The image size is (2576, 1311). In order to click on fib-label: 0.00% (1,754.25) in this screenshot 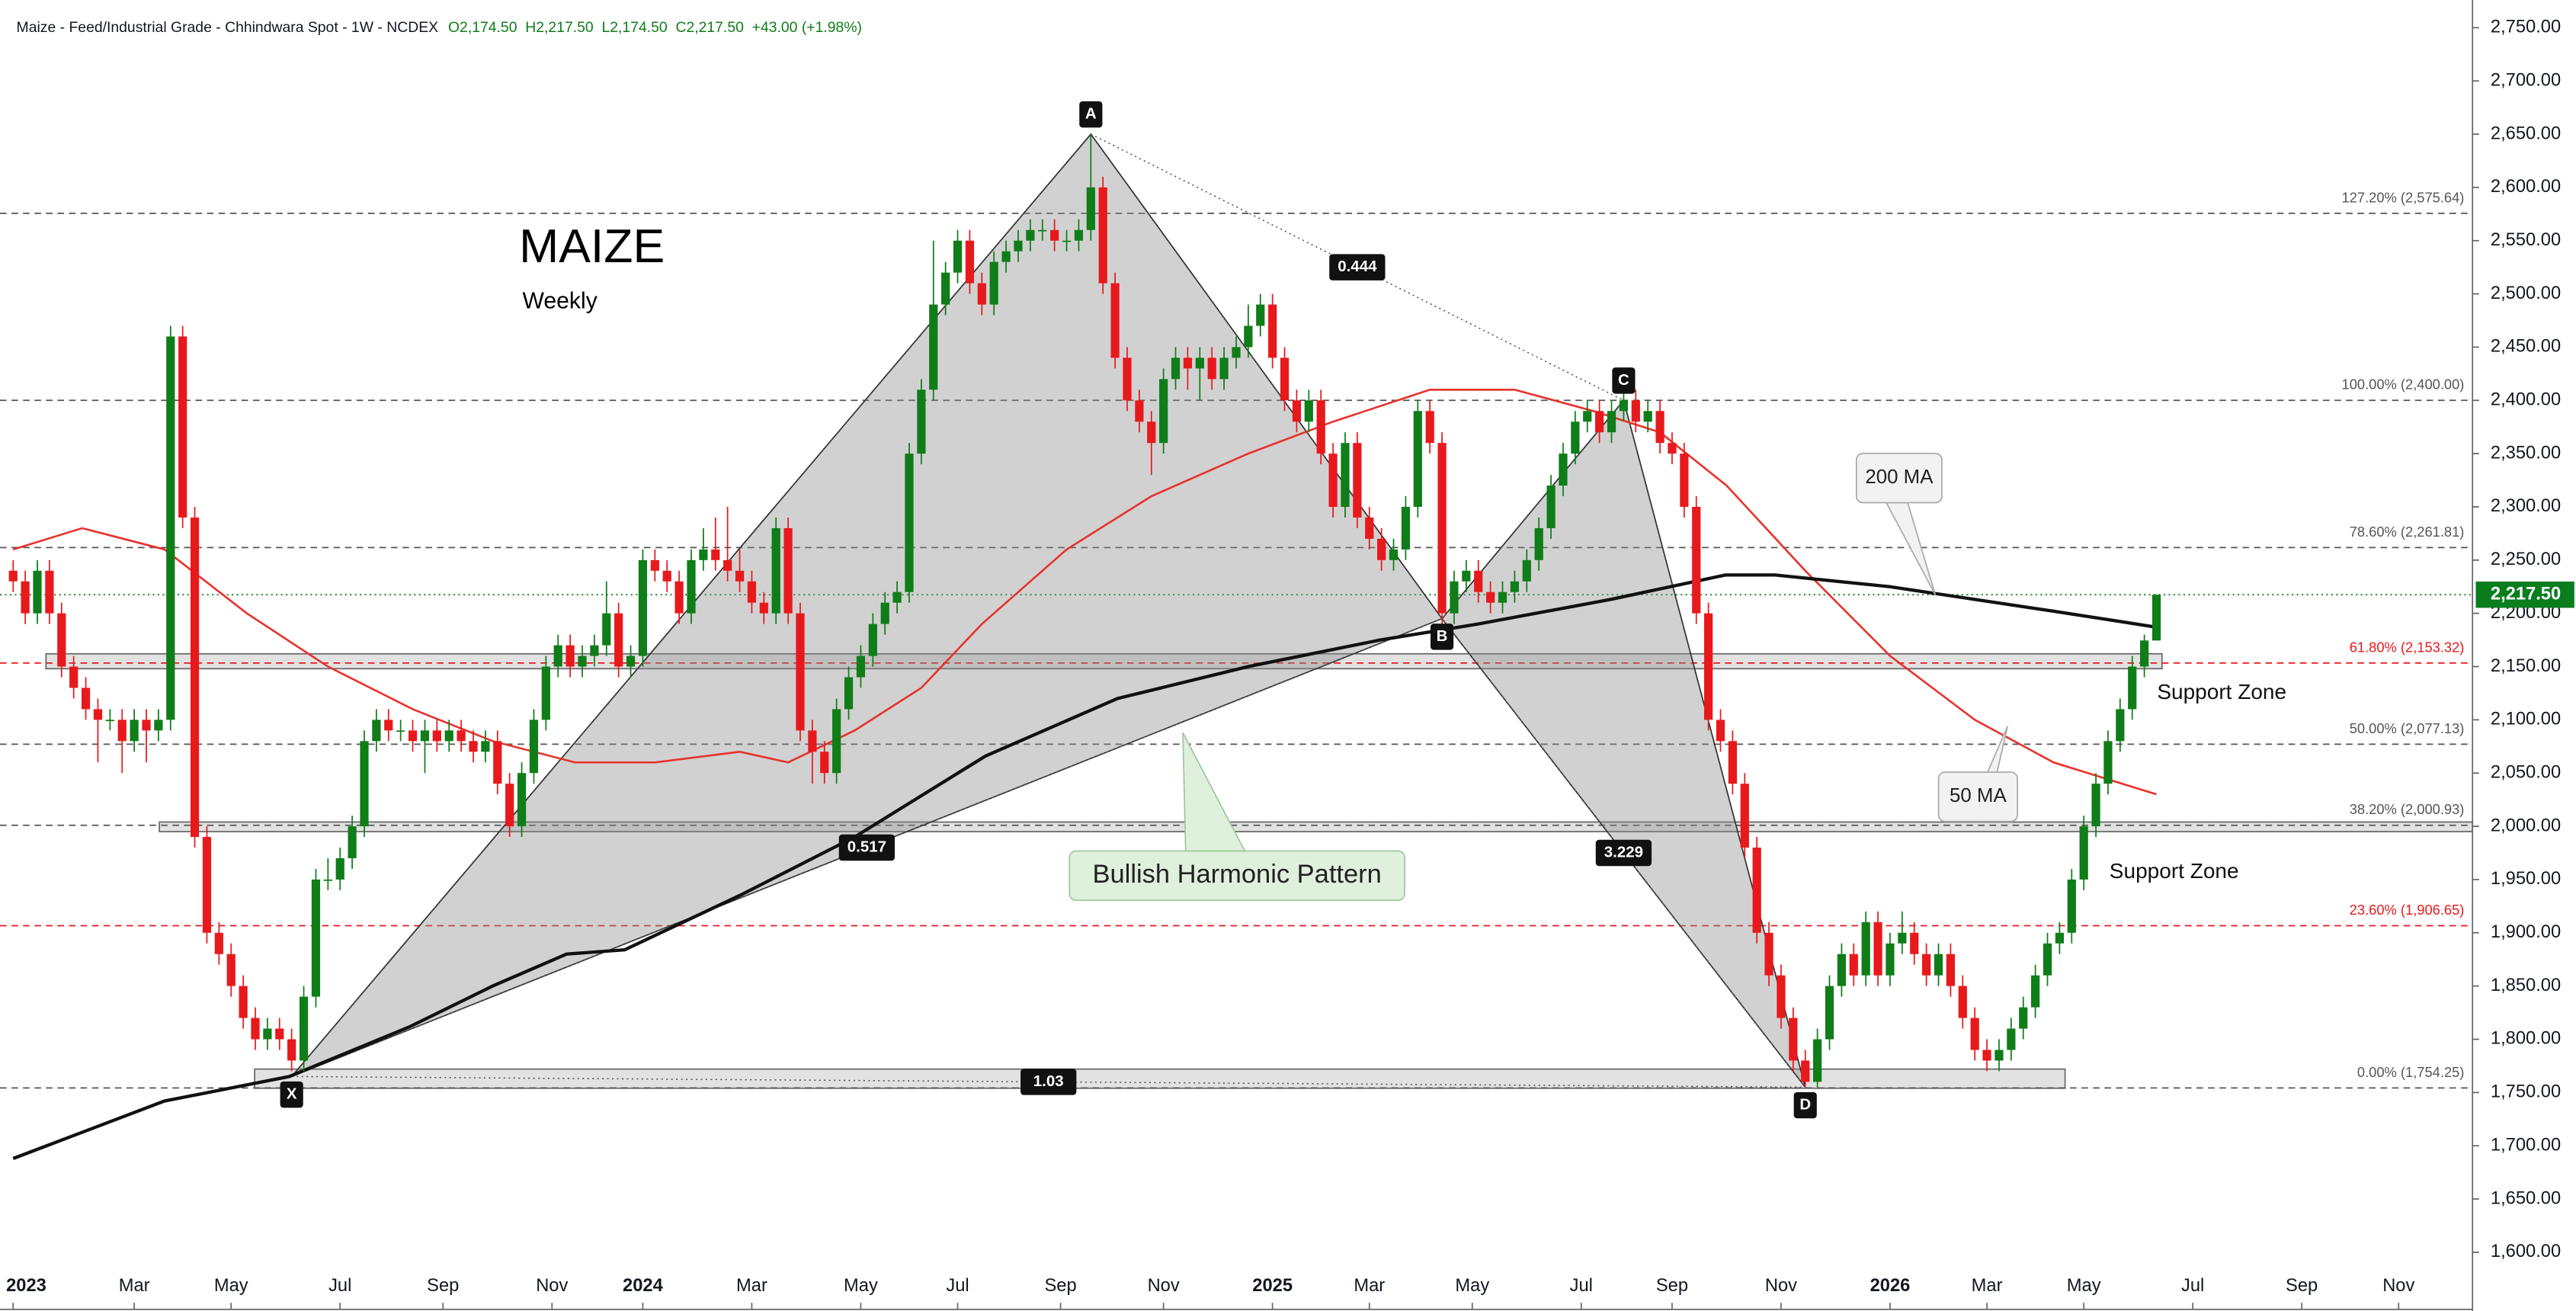, I will do `click(2411, 1072)`.